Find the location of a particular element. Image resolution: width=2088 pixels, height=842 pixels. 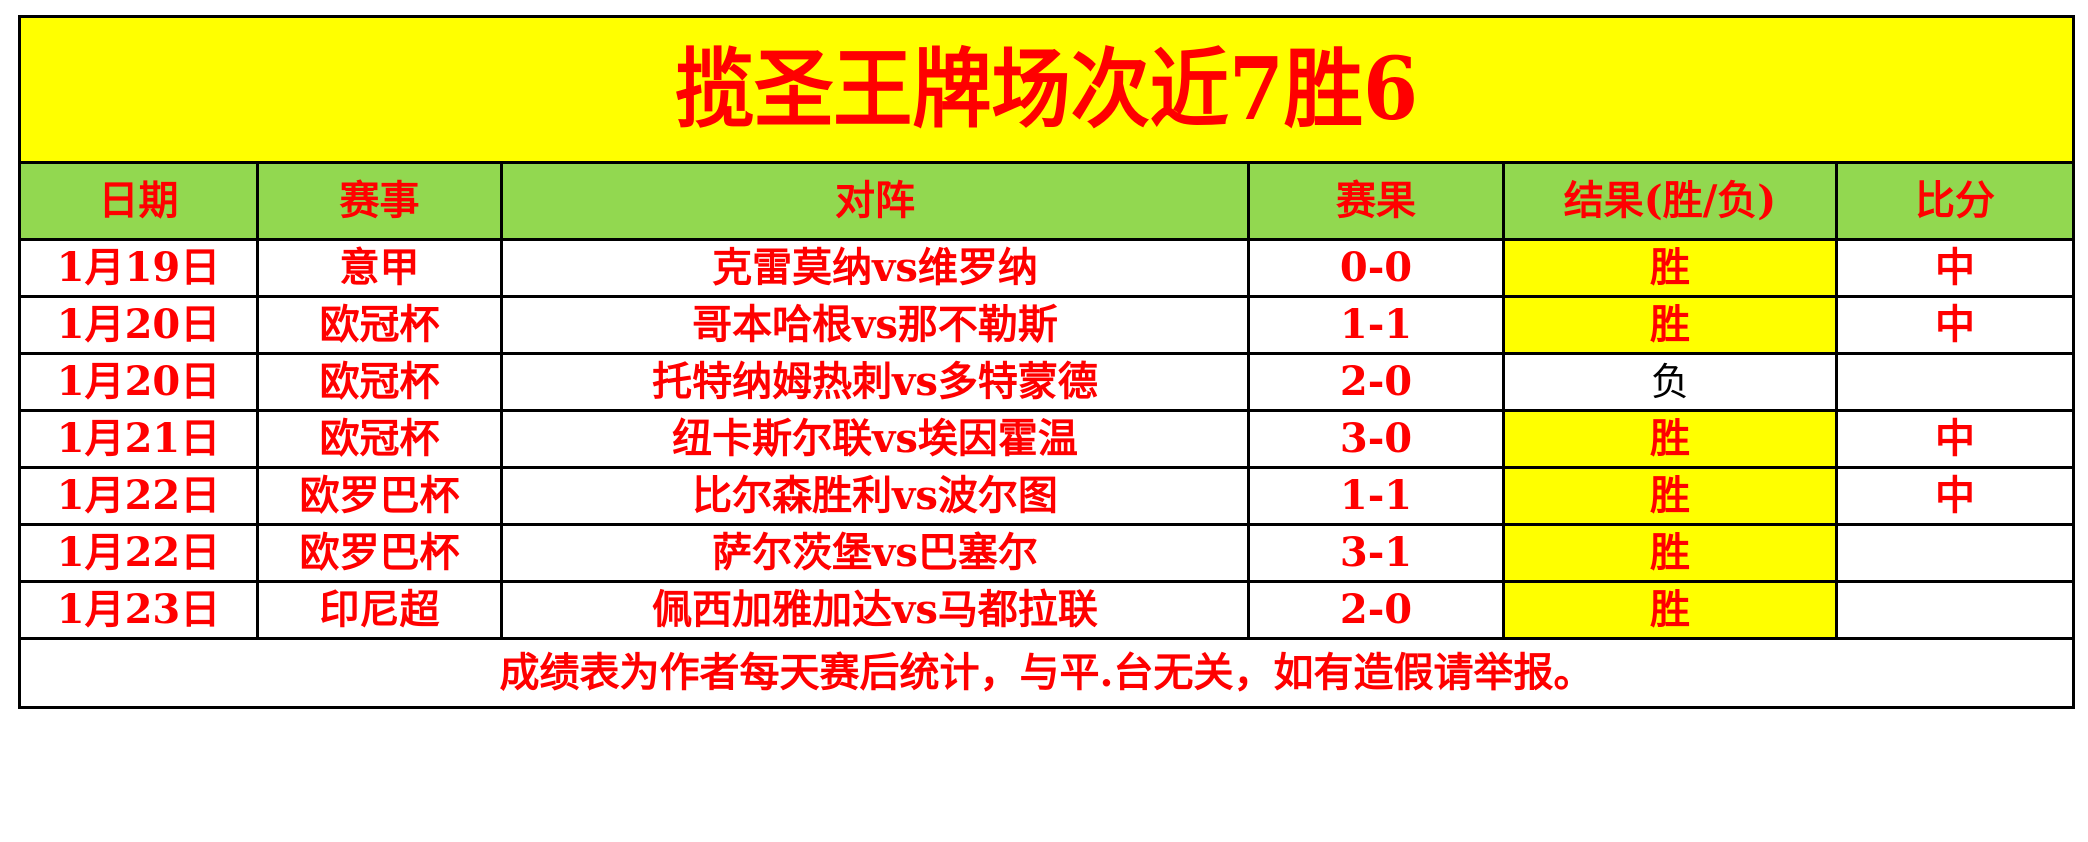

table-row: 1月20日 欧冠杯 哥本哈根vs那不勒斯 1-1 胜 中 is located at coordinates (1047, 325).